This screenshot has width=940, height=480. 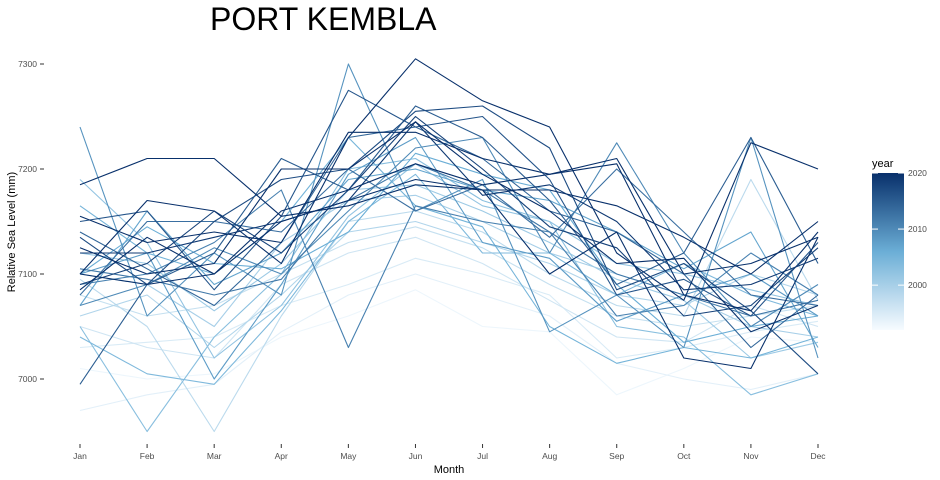 What do you see at coordinates (27, 64) in the screenshot?
I see `y-tick-label: 7300` at bounding box center [27, 64].